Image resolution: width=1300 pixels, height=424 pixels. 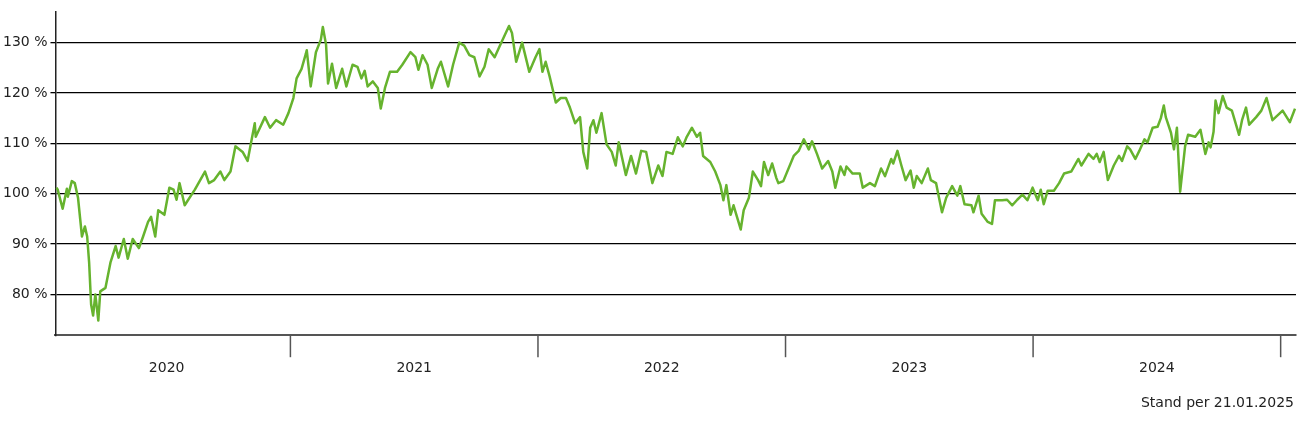 I want to click on x-tick-label: 2024, so click(x=1157, y=367).